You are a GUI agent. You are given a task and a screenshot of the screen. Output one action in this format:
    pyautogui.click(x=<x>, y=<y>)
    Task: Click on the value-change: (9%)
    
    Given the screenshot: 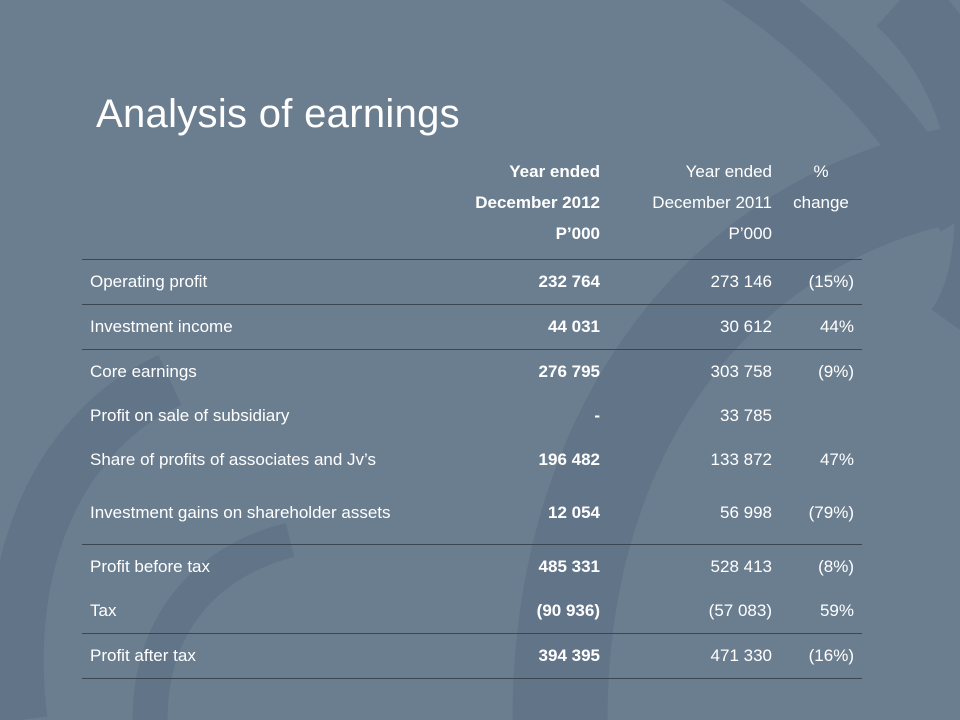 What is the action you would take?
    pyautogui.click(x=836, y=371)
    